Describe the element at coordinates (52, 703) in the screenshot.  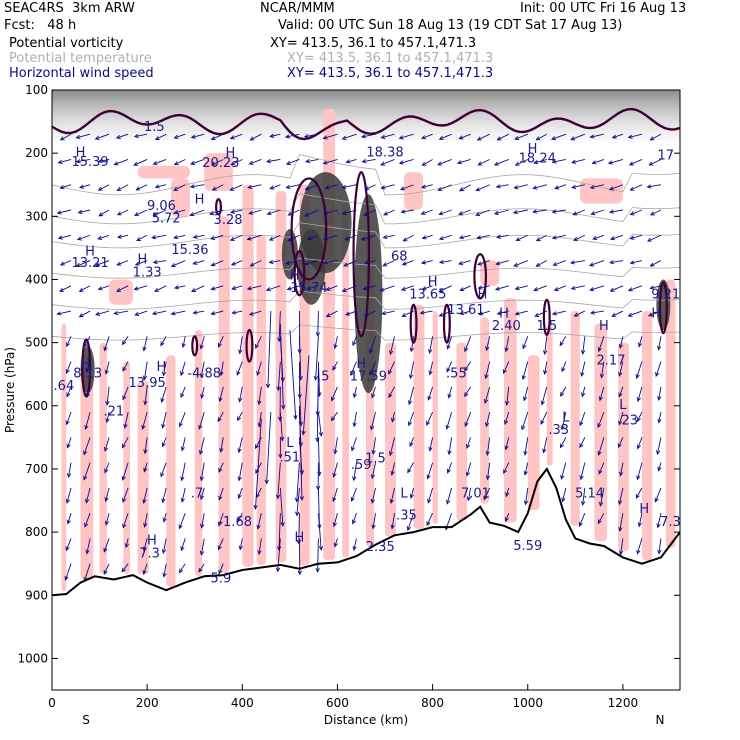
I see `x-tick-label: 0` at that location.